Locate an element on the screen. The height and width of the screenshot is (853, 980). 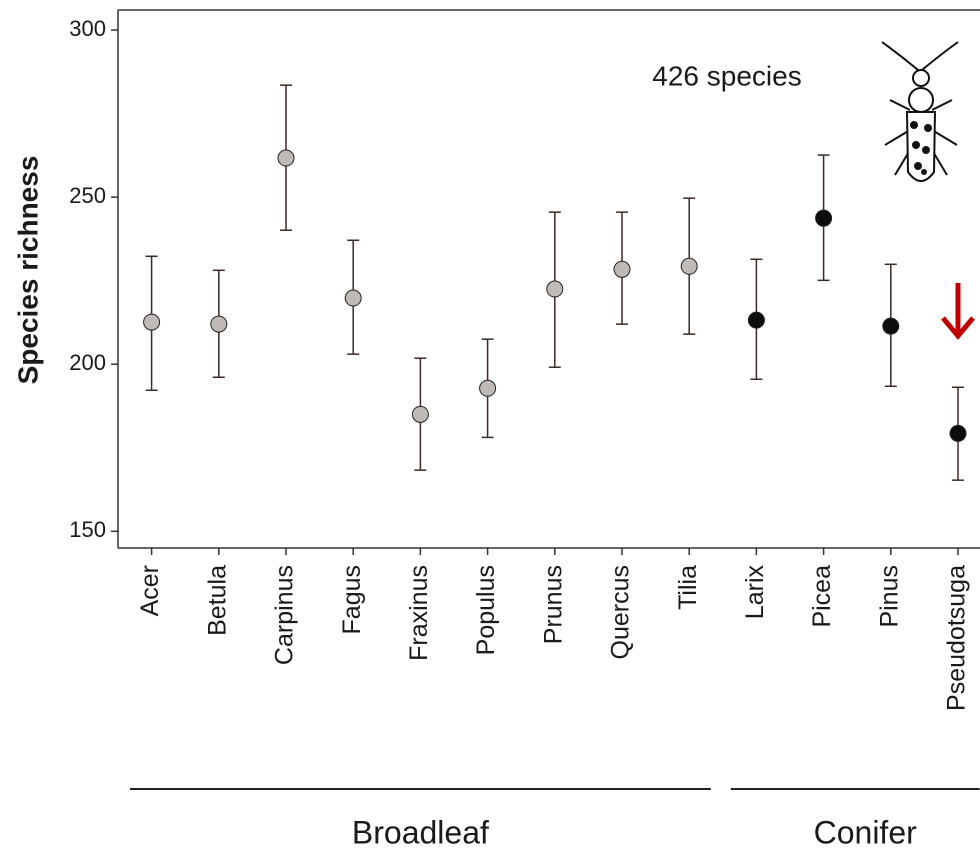
x-tick-label: Prunus is located at coordinates (553, 604).